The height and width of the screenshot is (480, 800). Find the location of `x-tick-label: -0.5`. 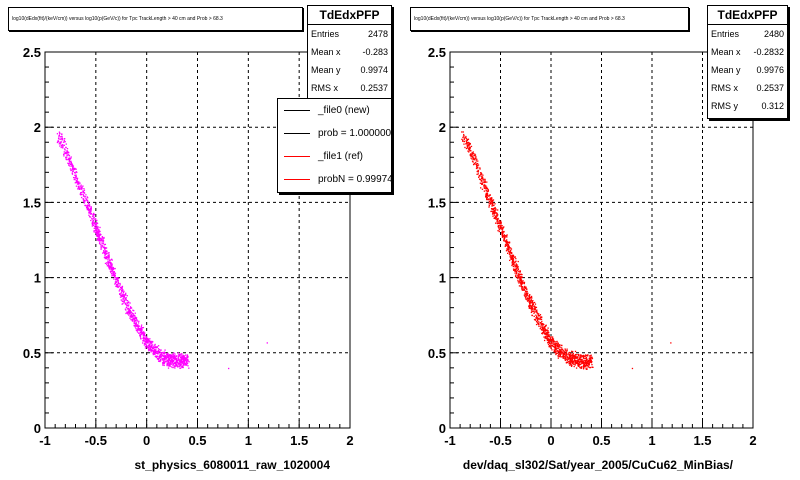

x-tick-label: -0.5 is located at coordinates (500, 440).